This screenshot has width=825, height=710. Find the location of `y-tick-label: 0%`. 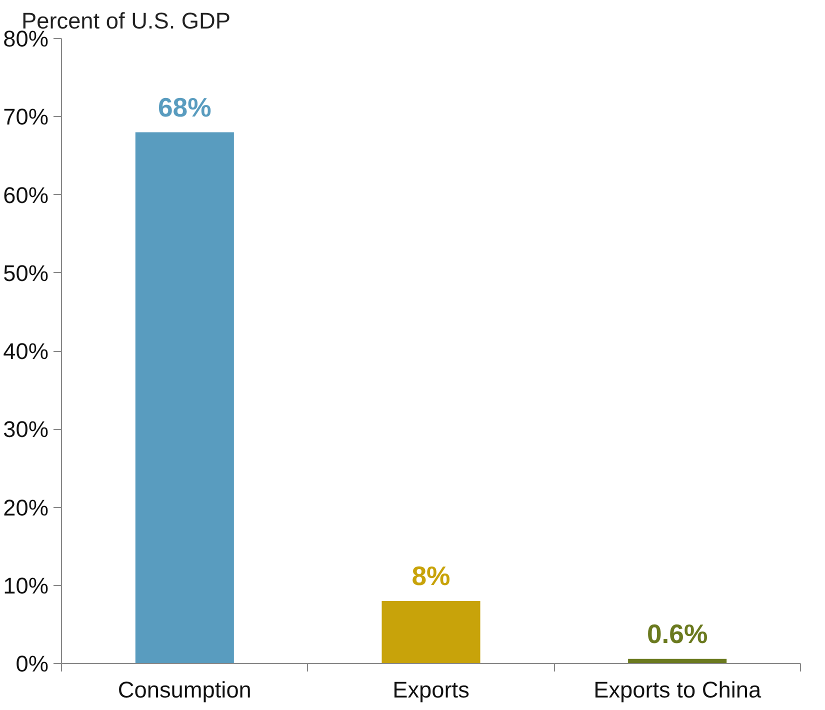

y-tick-label: 0% is located at coordinates (32, 663).